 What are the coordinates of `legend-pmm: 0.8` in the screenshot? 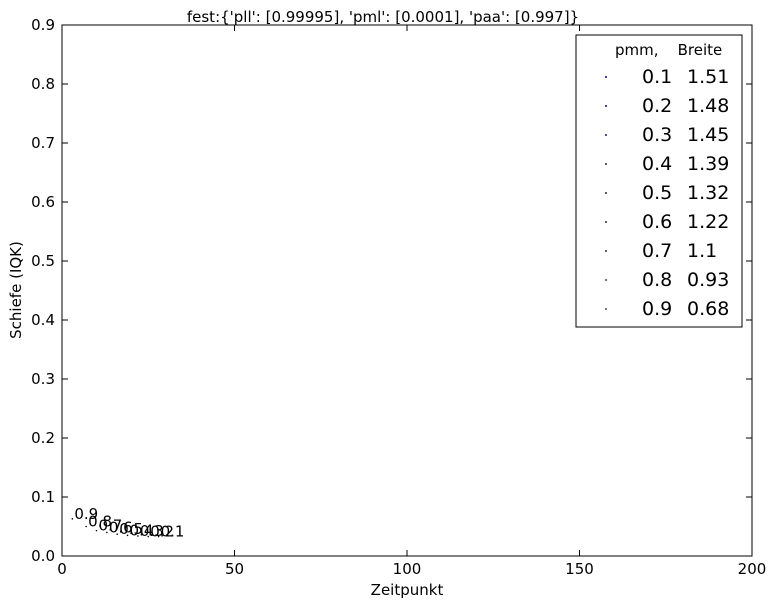 It's located at (657, 280).